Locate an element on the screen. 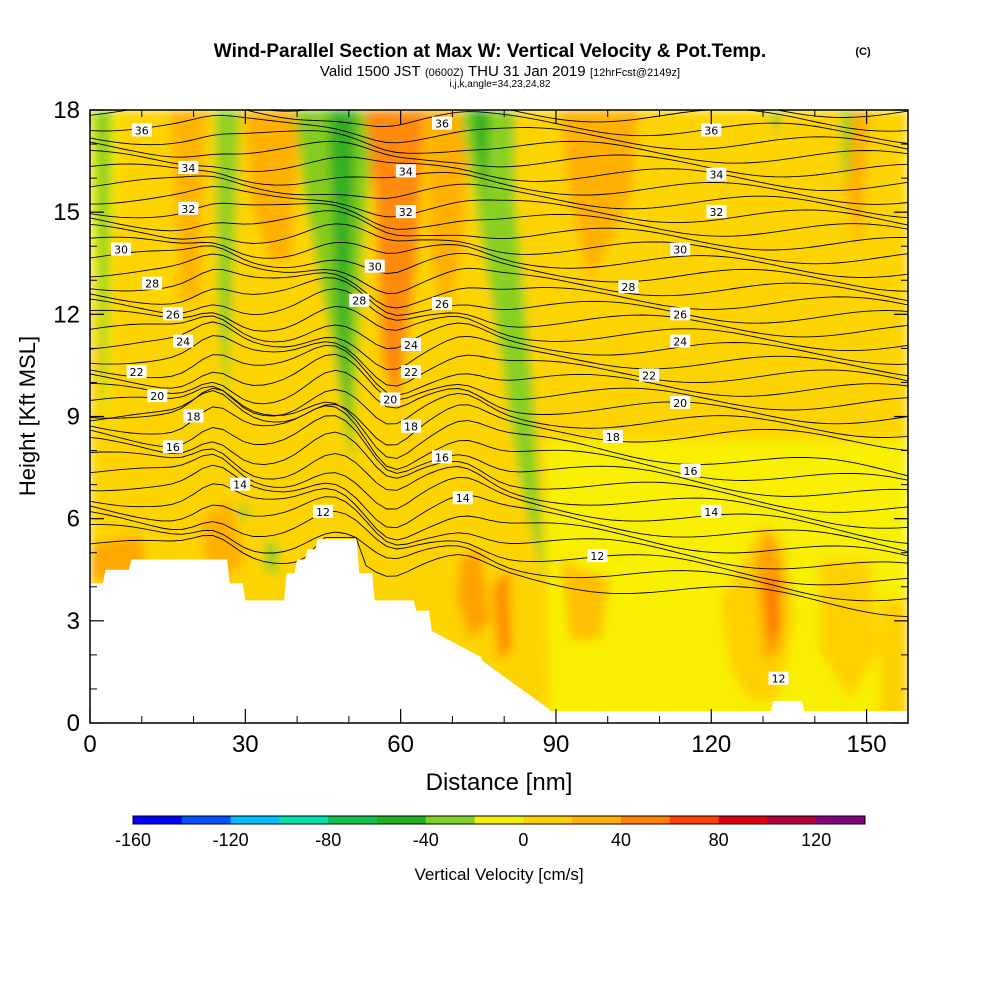  contour-label-text: 30 is located at coordinates (375, 267).